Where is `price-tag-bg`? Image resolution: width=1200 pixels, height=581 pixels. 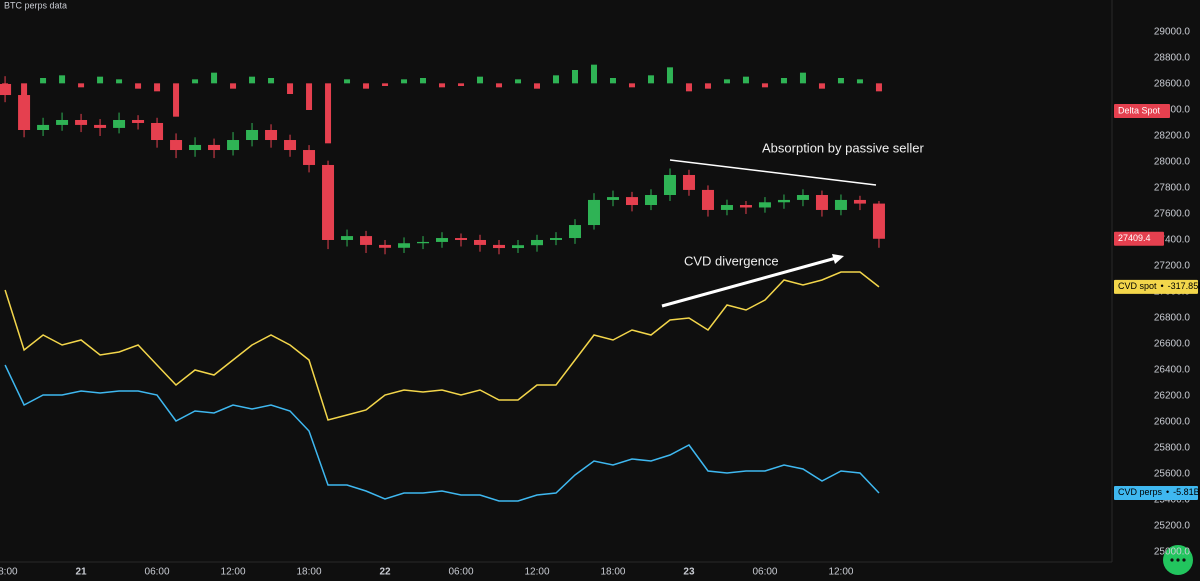
price-tag-bg is located at coordinates (1139, 238).